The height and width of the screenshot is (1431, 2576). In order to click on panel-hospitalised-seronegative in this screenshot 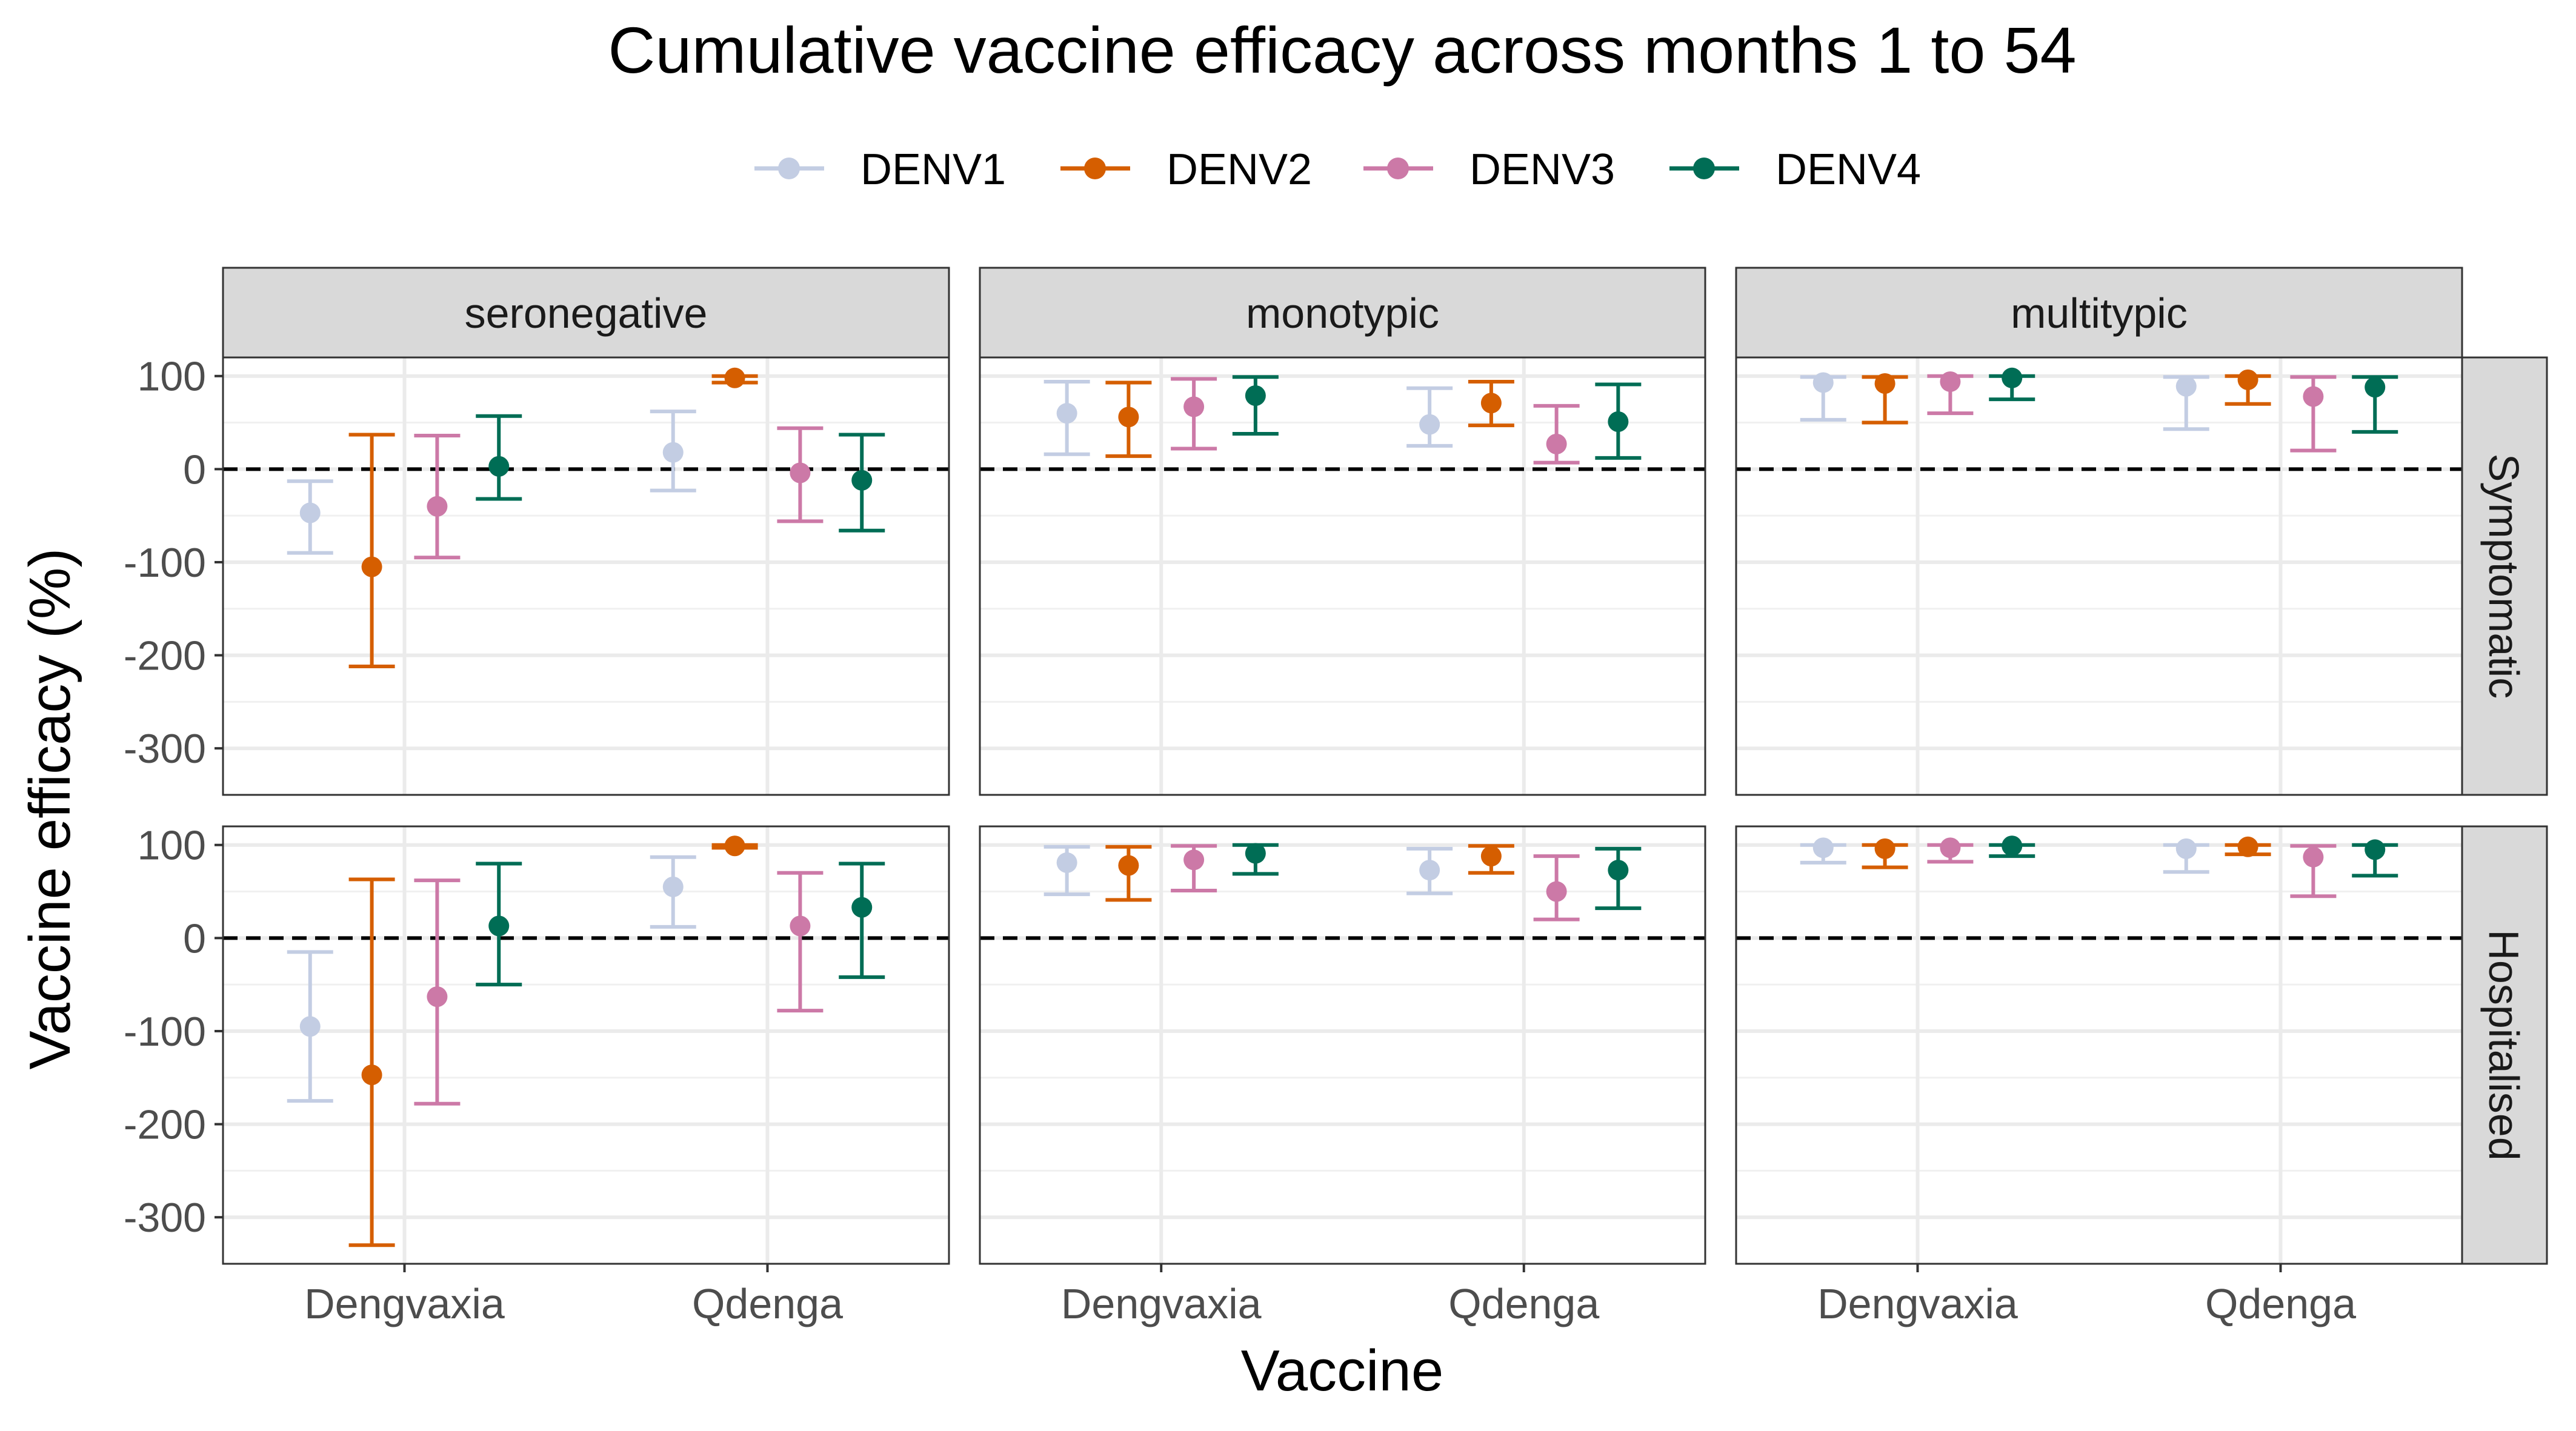, I will do `click(586, 1045)`.